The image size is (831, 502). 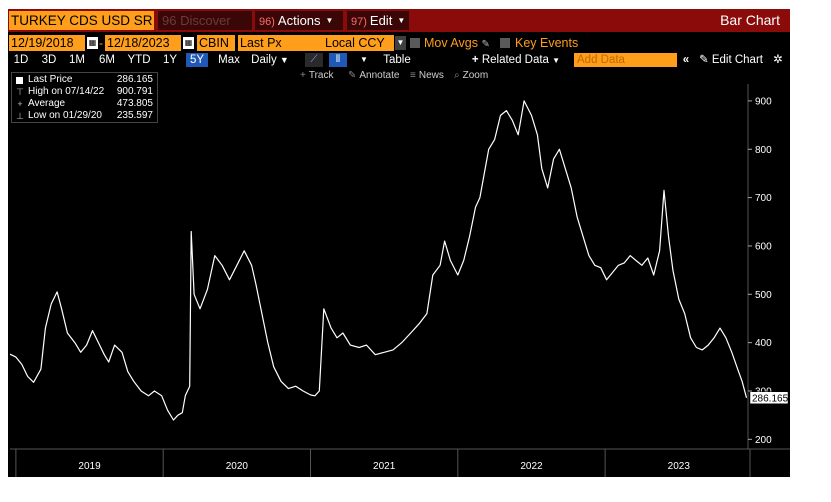 What do you see at coordinates (89, 466) in the screenshot?
I see `x-tick-label: 2019` at bounding box center [89, 466].